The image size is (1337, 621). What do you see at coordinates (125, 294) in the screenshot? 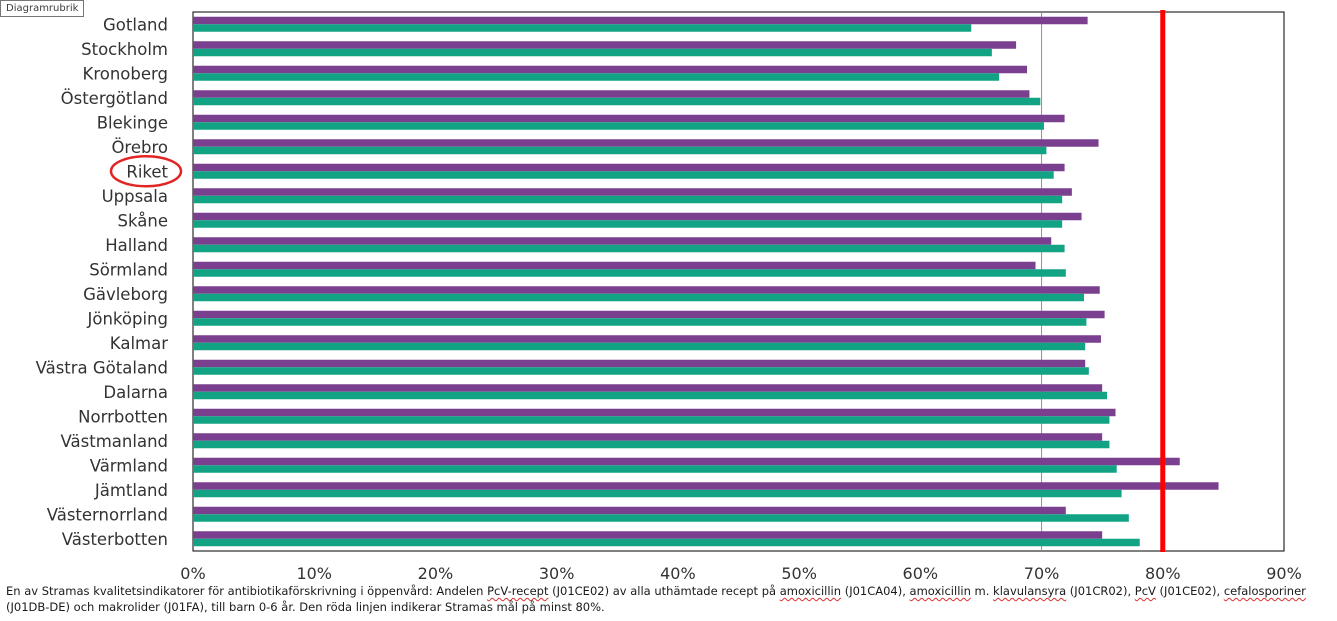
I see `category-label: Gävleborg` at bounding box center [125, 294].